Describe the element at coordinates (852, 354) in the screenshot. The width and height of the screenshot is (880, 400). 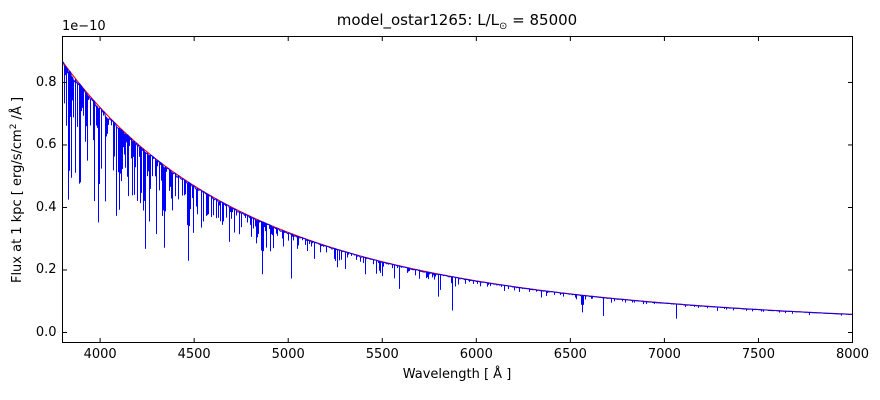
I see `x-tick-label: 8000` at that location.